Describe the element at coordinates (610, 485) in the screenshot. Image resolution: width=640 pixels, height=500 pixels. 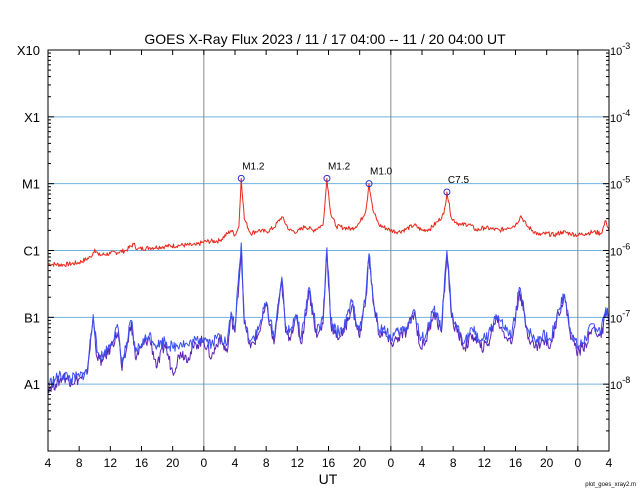
I see `footer-note: plot_goes_xray2.m` at that location.